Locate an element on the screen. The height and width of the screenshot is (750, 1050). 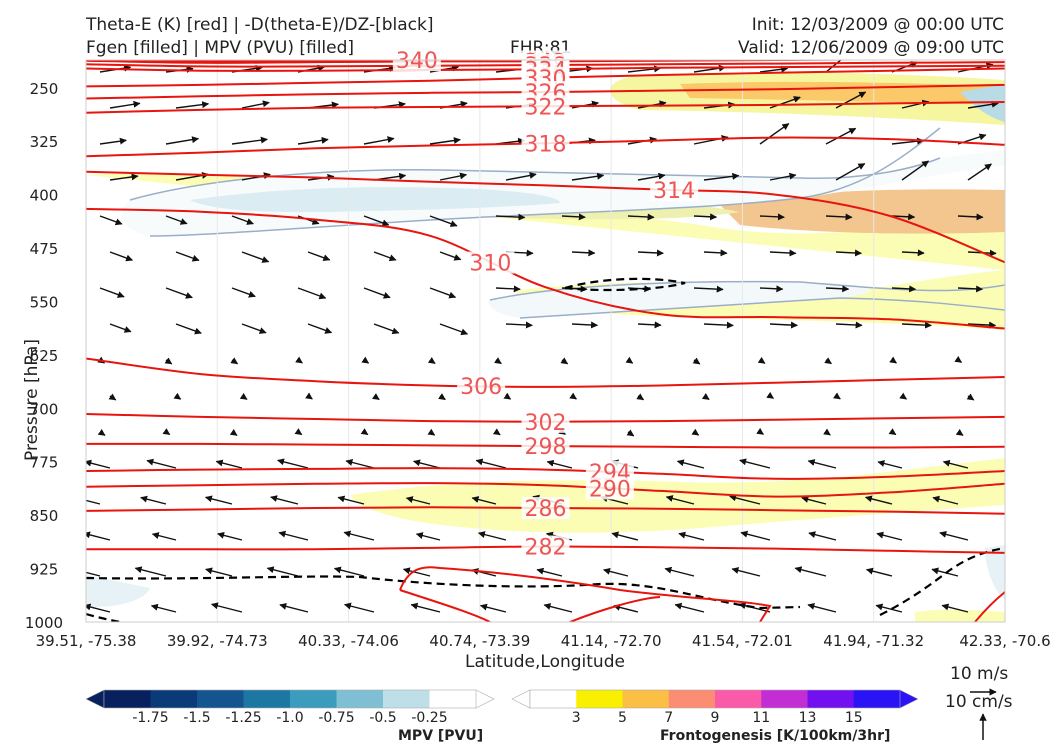
contour-label: 306 is located at coordinates (481, 387).